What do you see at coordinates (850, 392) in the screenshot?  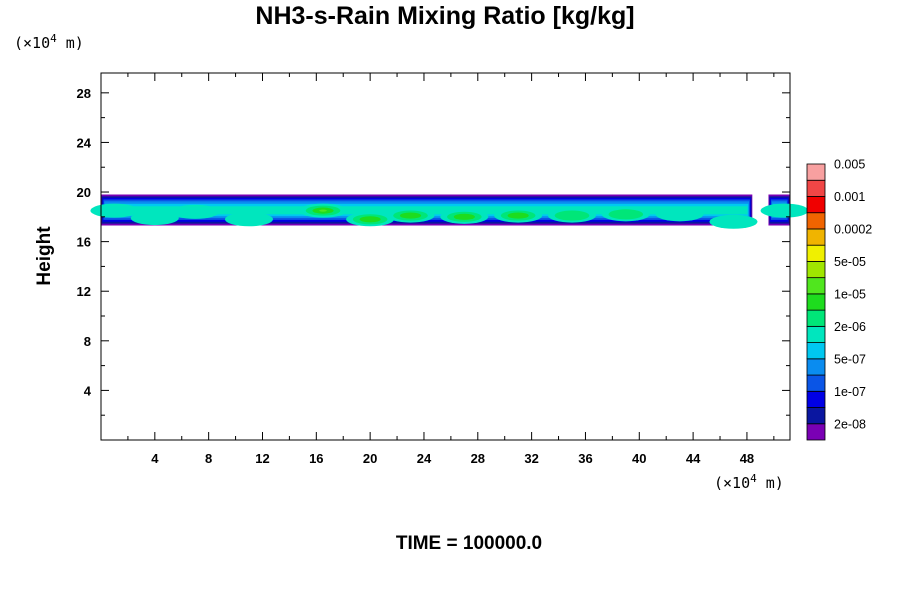 I see `colorbar-label: 1e-07` at bounding box center [850, 392].